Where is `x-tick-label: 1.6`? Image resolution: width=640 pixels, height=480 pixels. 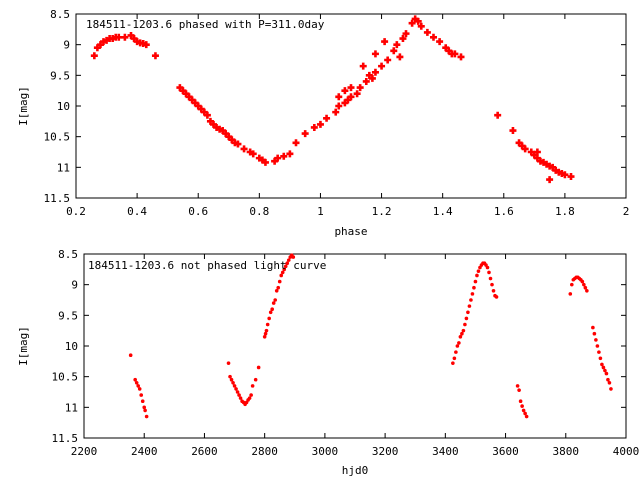 x-tick-label: 1.6 is located at coordinates (504, 211).